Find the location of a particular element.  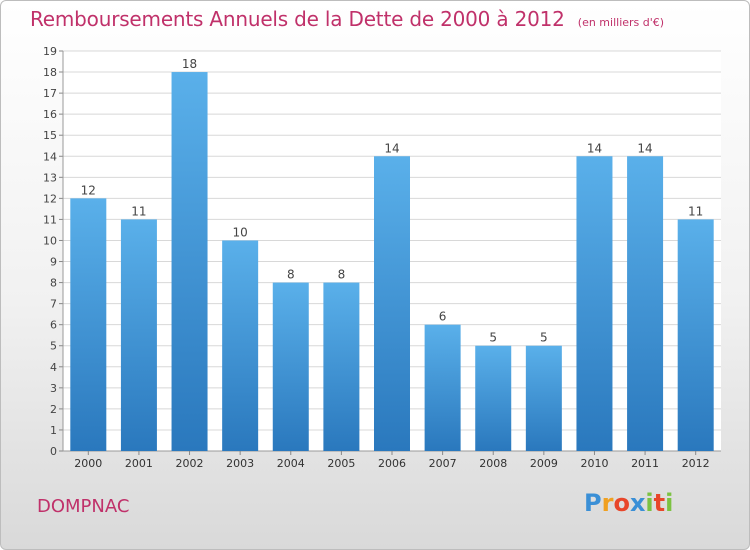

logo-letter: t is located at coordinates (659, 503).